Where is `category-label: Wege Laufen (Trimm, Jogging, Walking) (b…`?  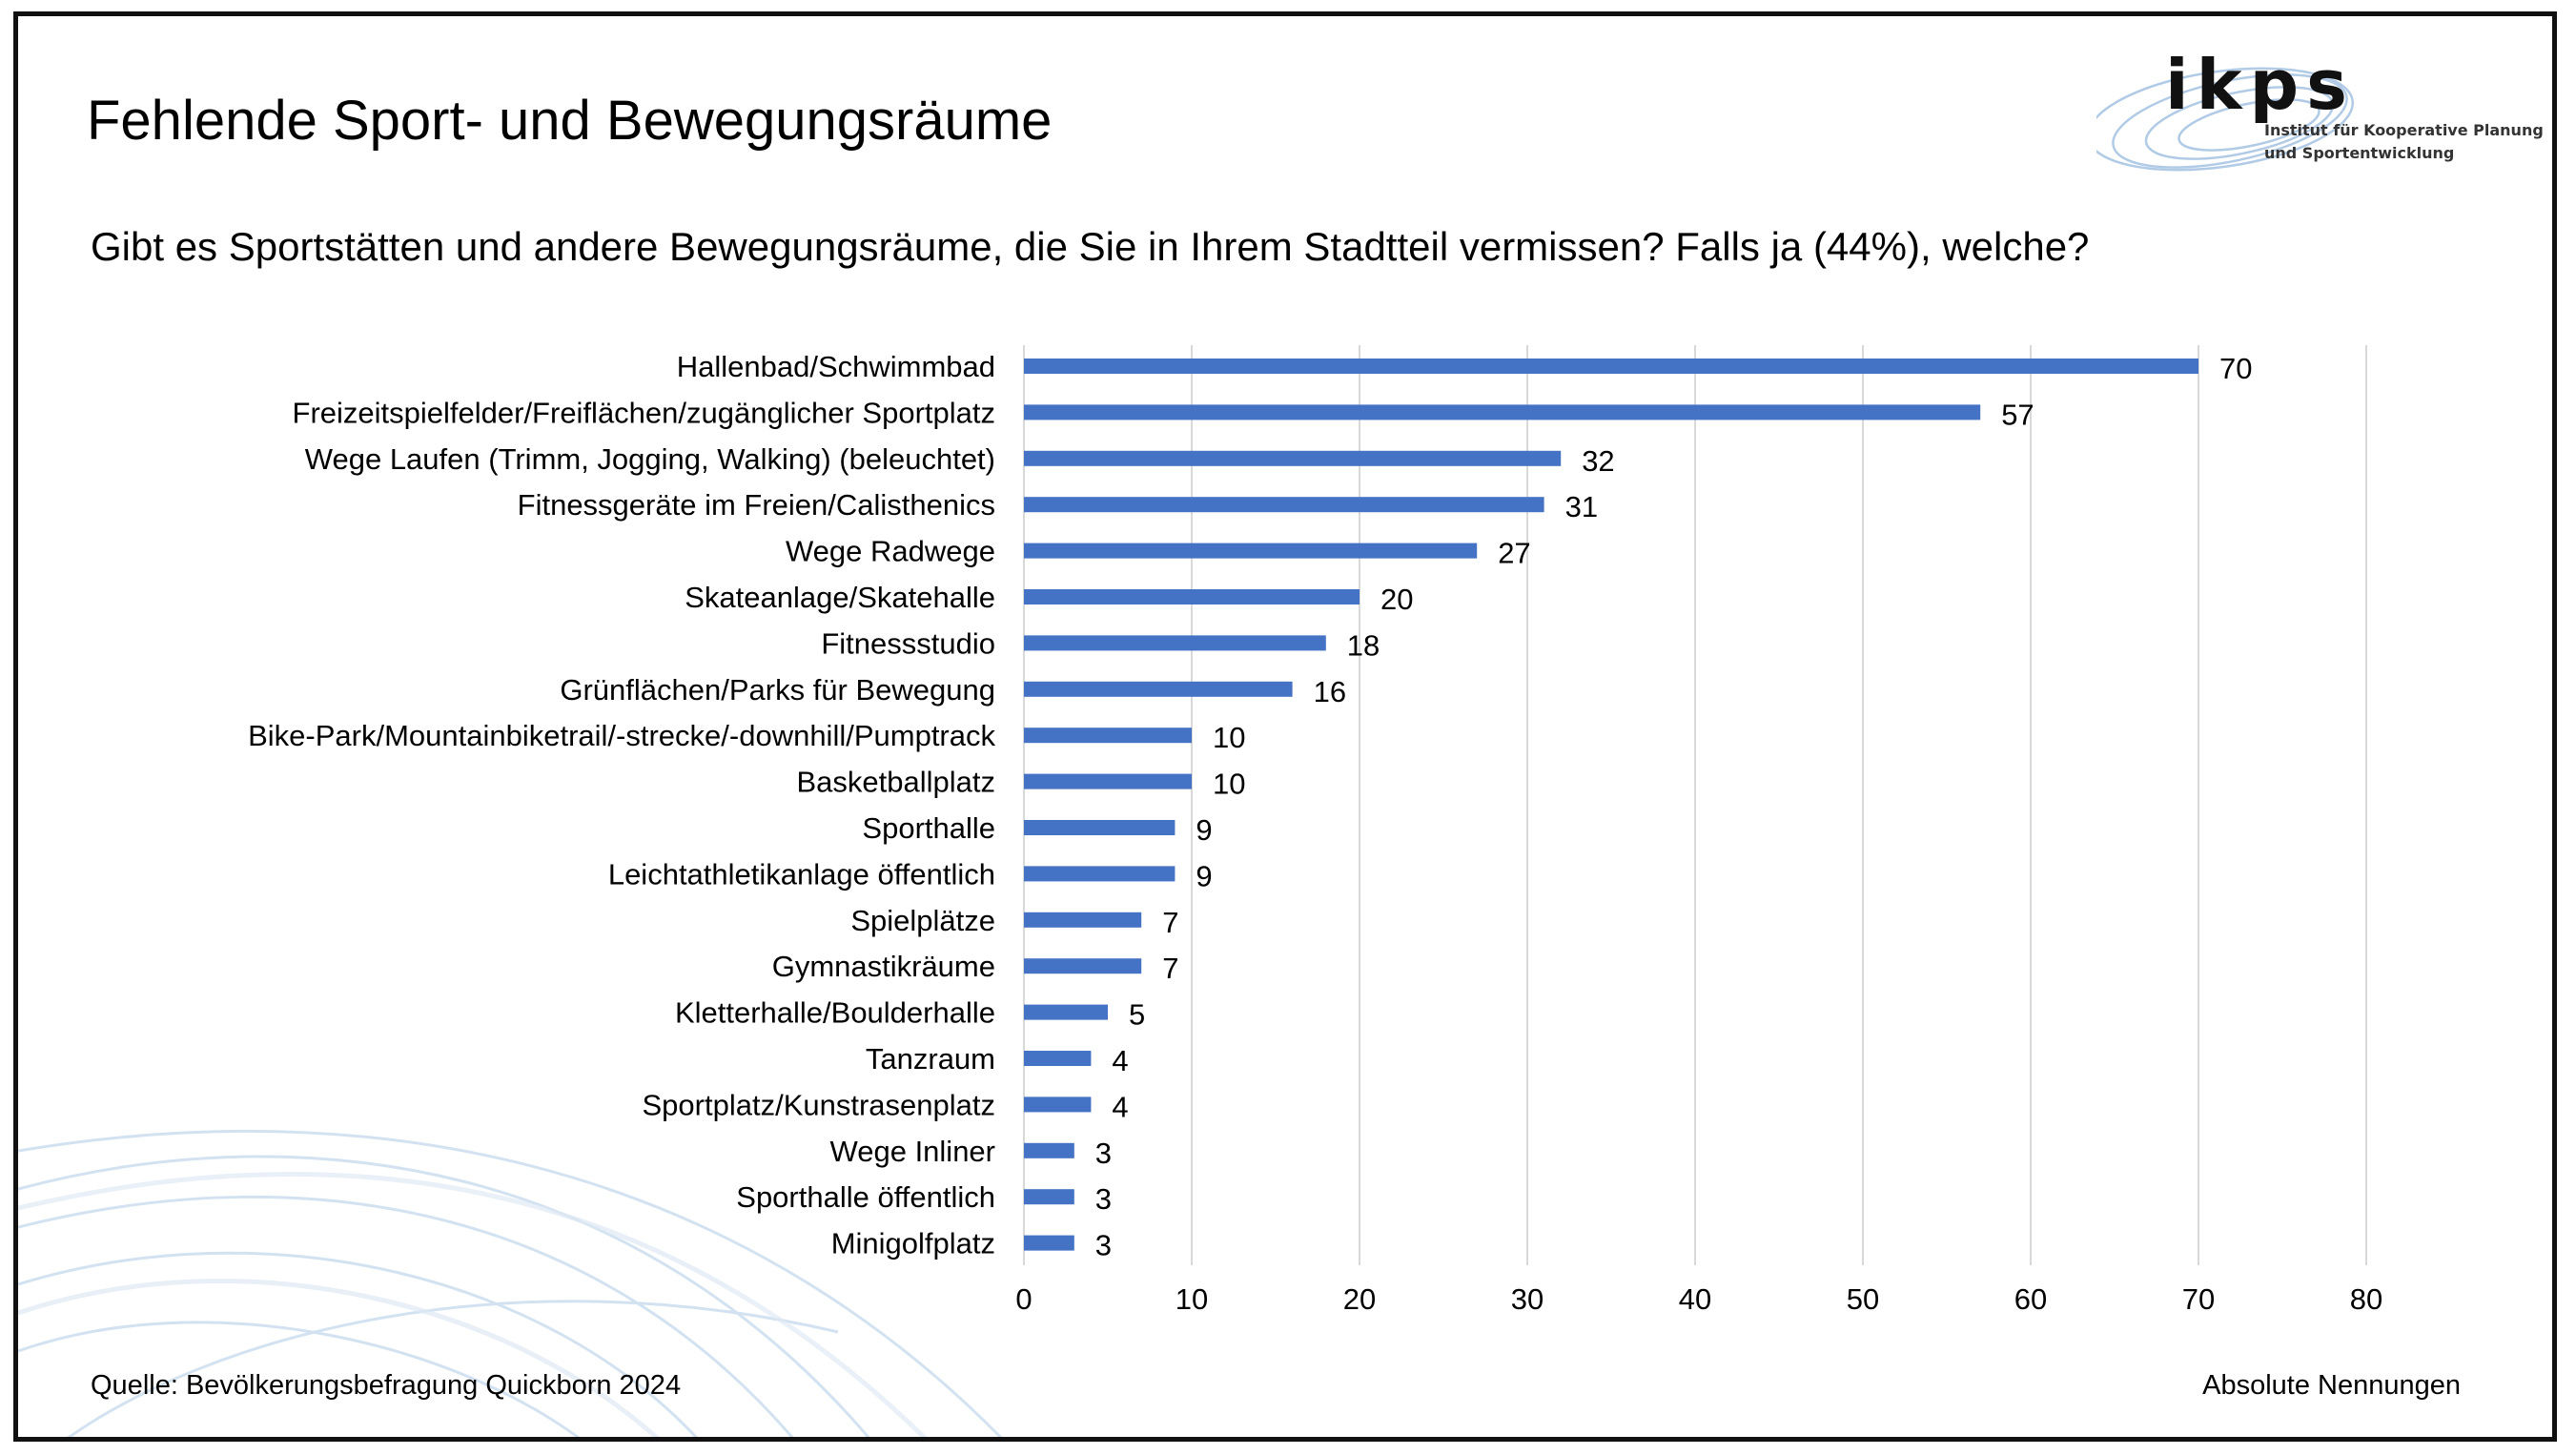
category-label: Wege Laufen (Trimm, Jogging, Walking) (b… is located at coordinates (650, 459).